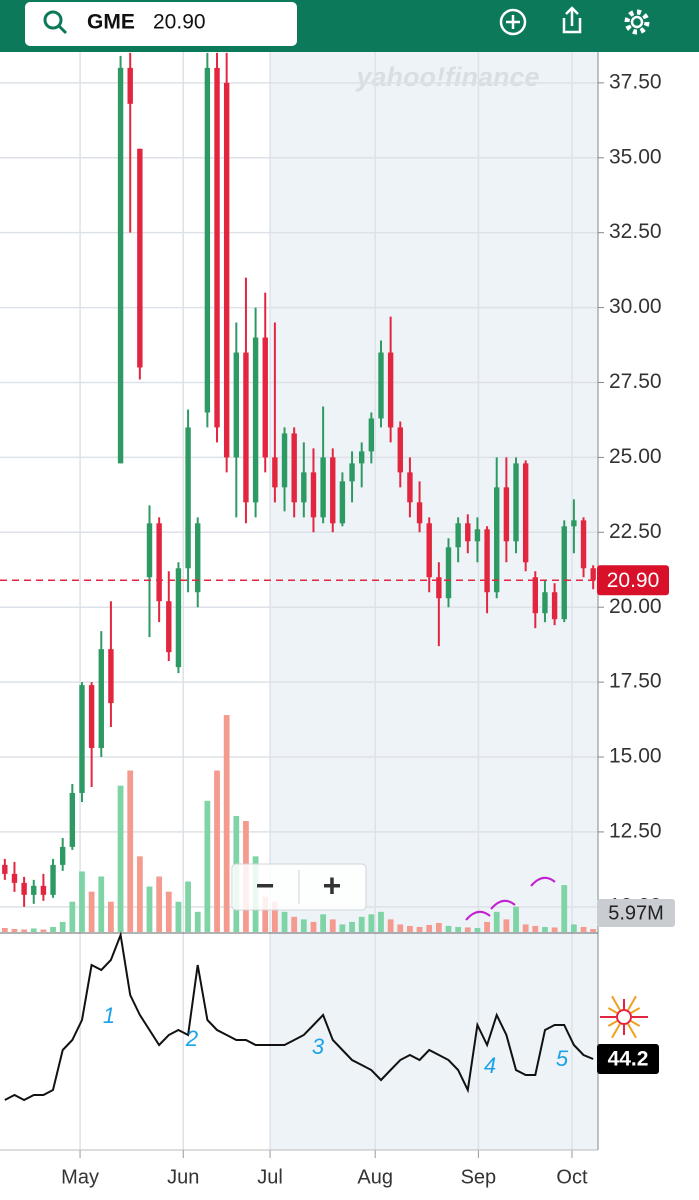  I want to click on starburst-core, so click(624, 1017).